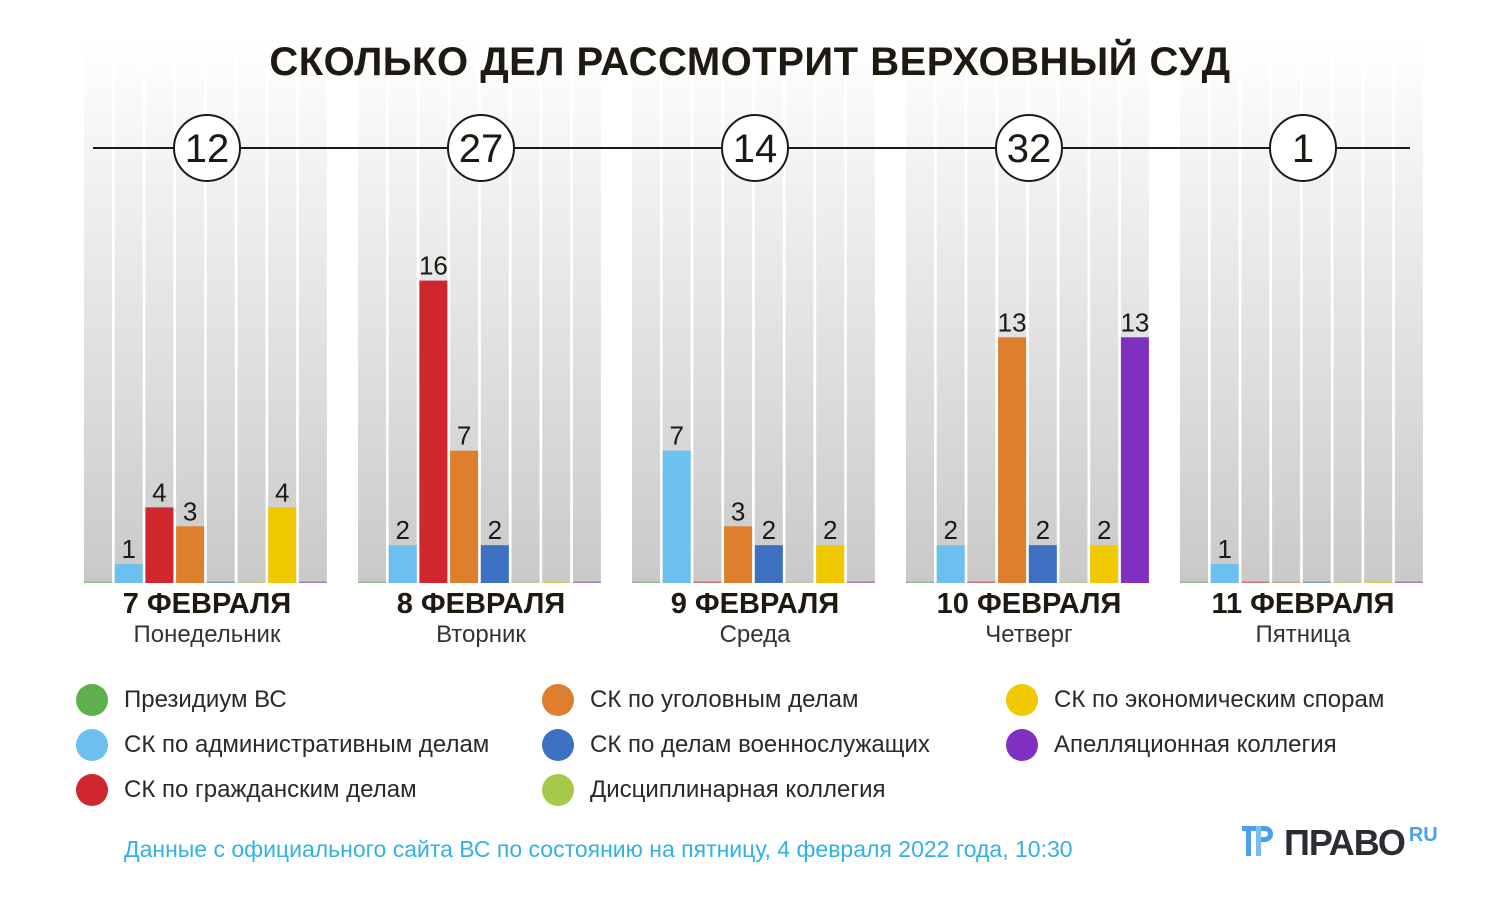 This screenshot has width=1500, height=911. Describe the element at coordinates (1303, 634) in the screenshot. I see `weekday-label: Пятница` at that location.